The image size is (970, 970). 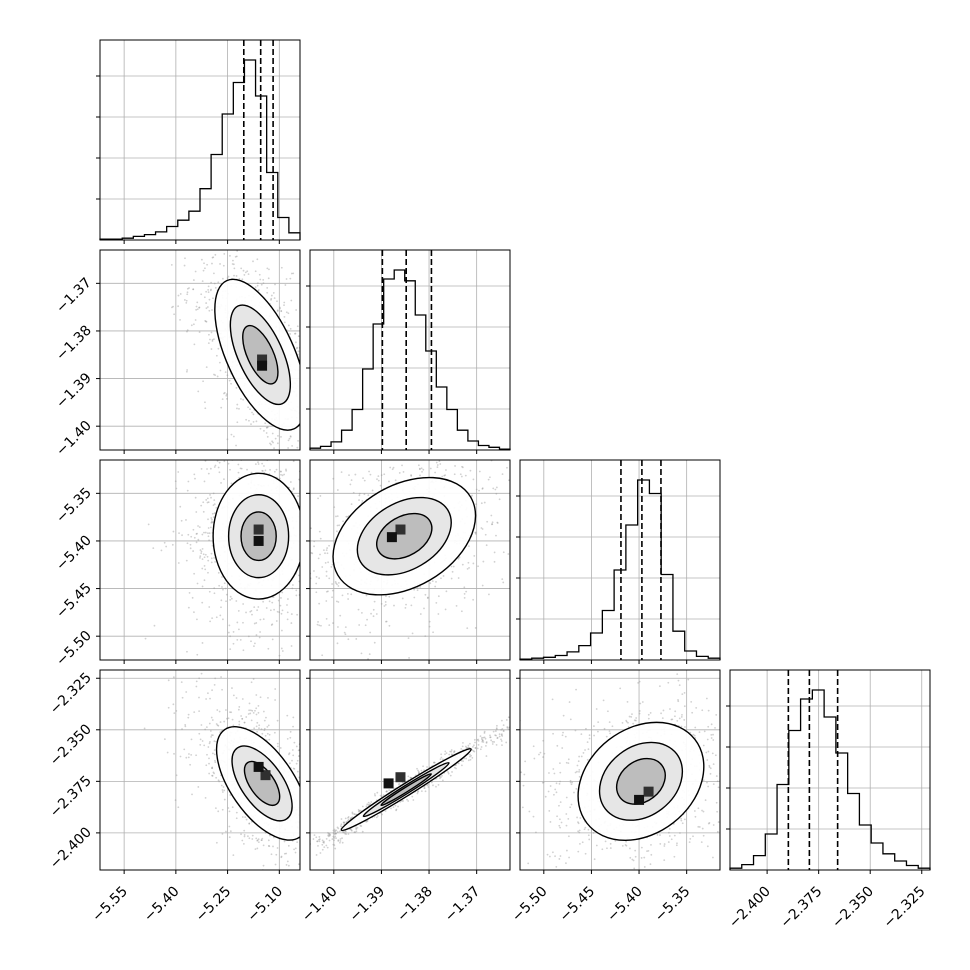 What do you see at coordinates (200, 140) in the screenshot?
I see `panel-frame` at bounding box center [200, 140].